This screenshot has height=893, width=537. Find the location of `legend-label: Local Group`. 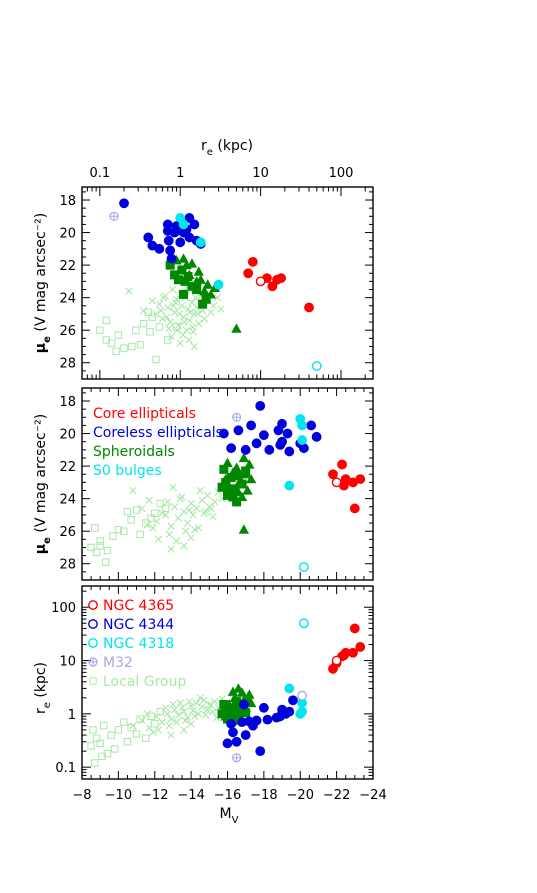

legend-label: Local Group is located at coordinates (144, 682).